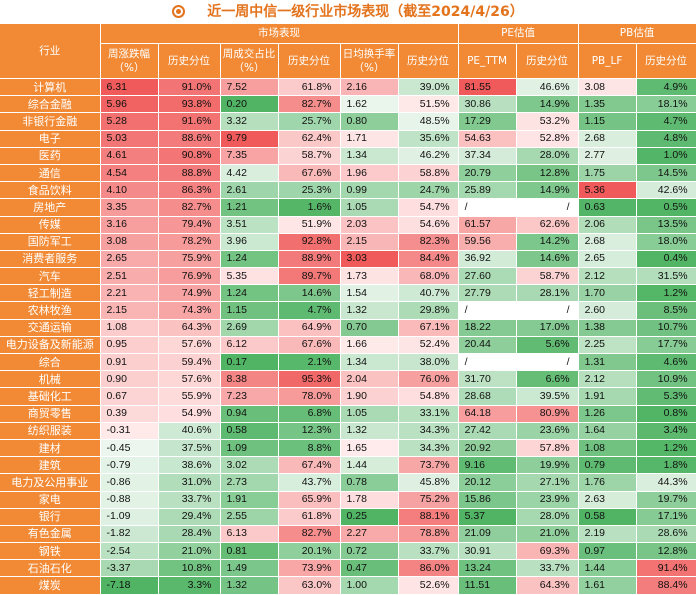 The width and height of the screenshot is (696, 595). Describe the element at coordinates (487, 276) in the screenshot. I see `pe-ttm: 27.60` at that location.